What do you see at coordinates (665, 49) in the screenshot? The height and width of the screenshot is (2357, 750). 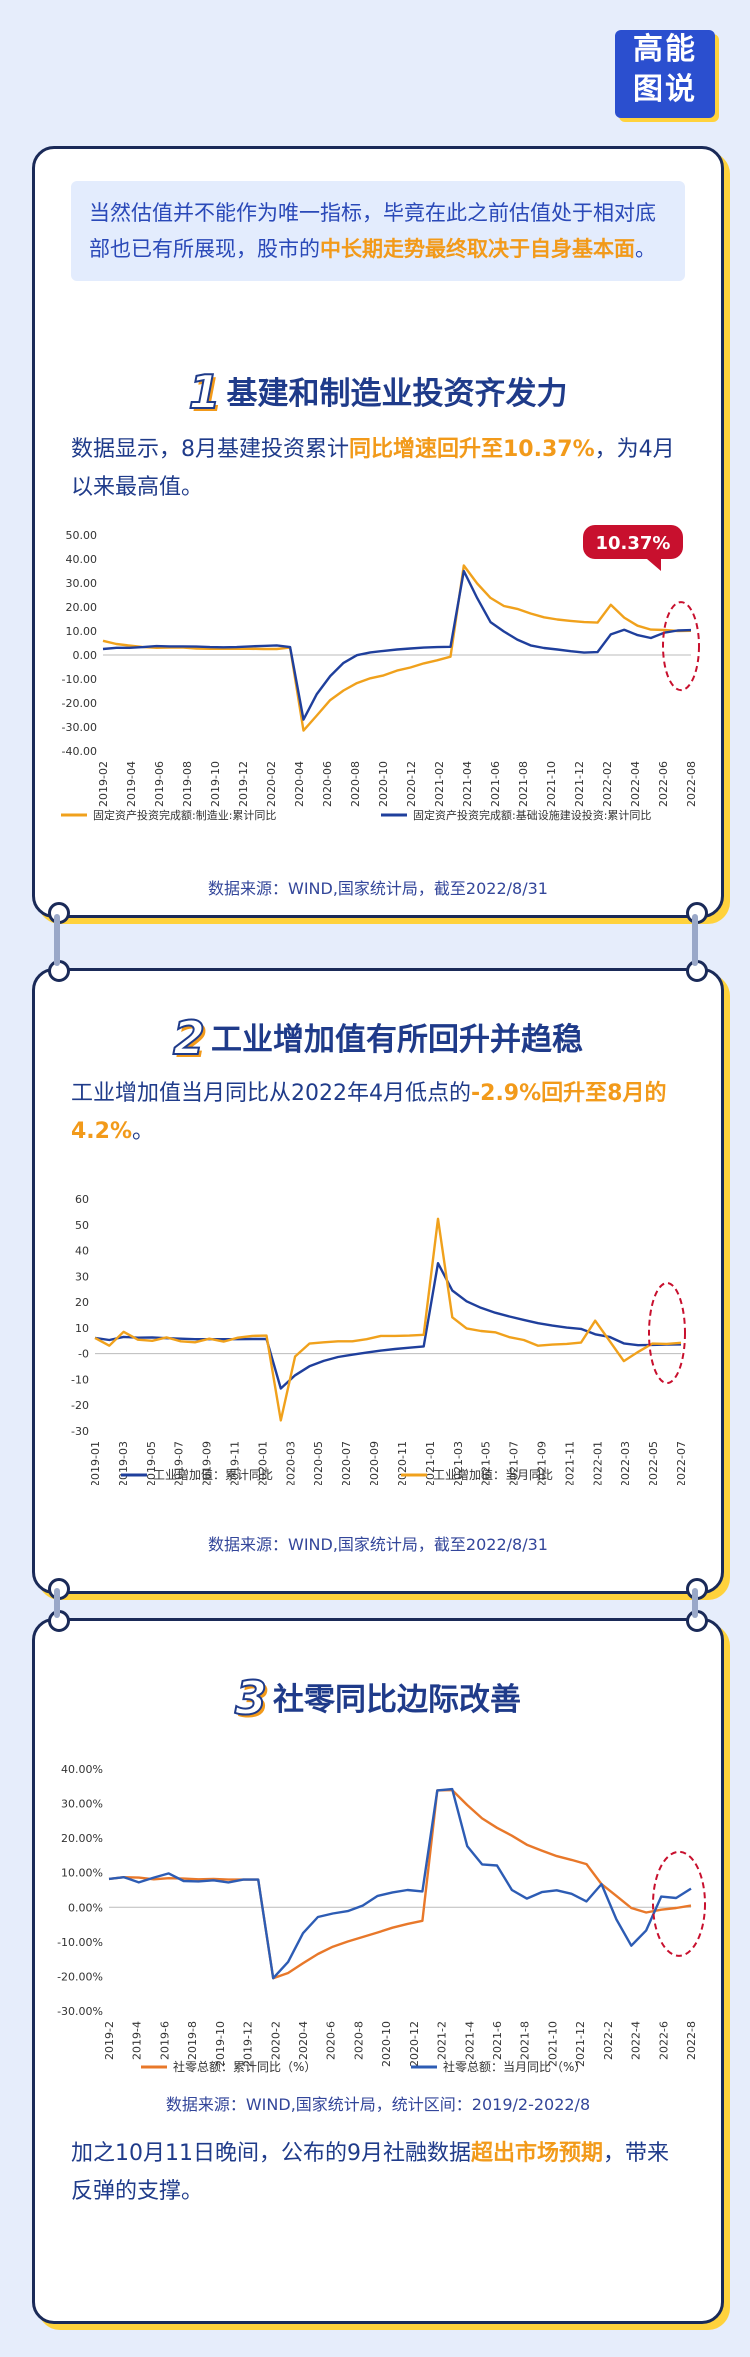 I see `logo-line-1: 高能` at bounding box center [665, 49].